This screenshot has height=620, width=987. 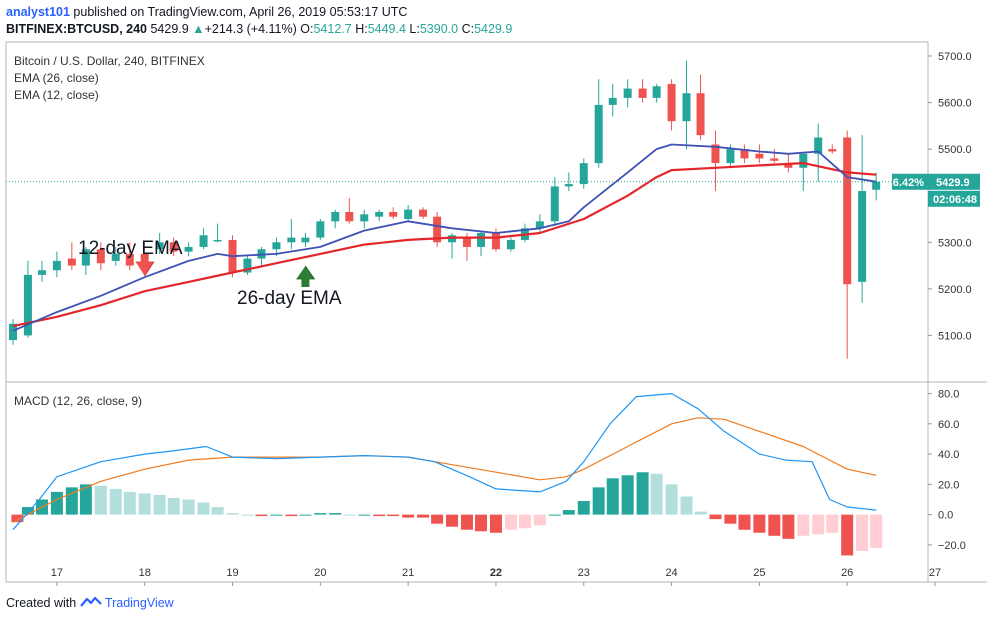 I want to click on author-name: analyst101, so click(x=38, y=12).